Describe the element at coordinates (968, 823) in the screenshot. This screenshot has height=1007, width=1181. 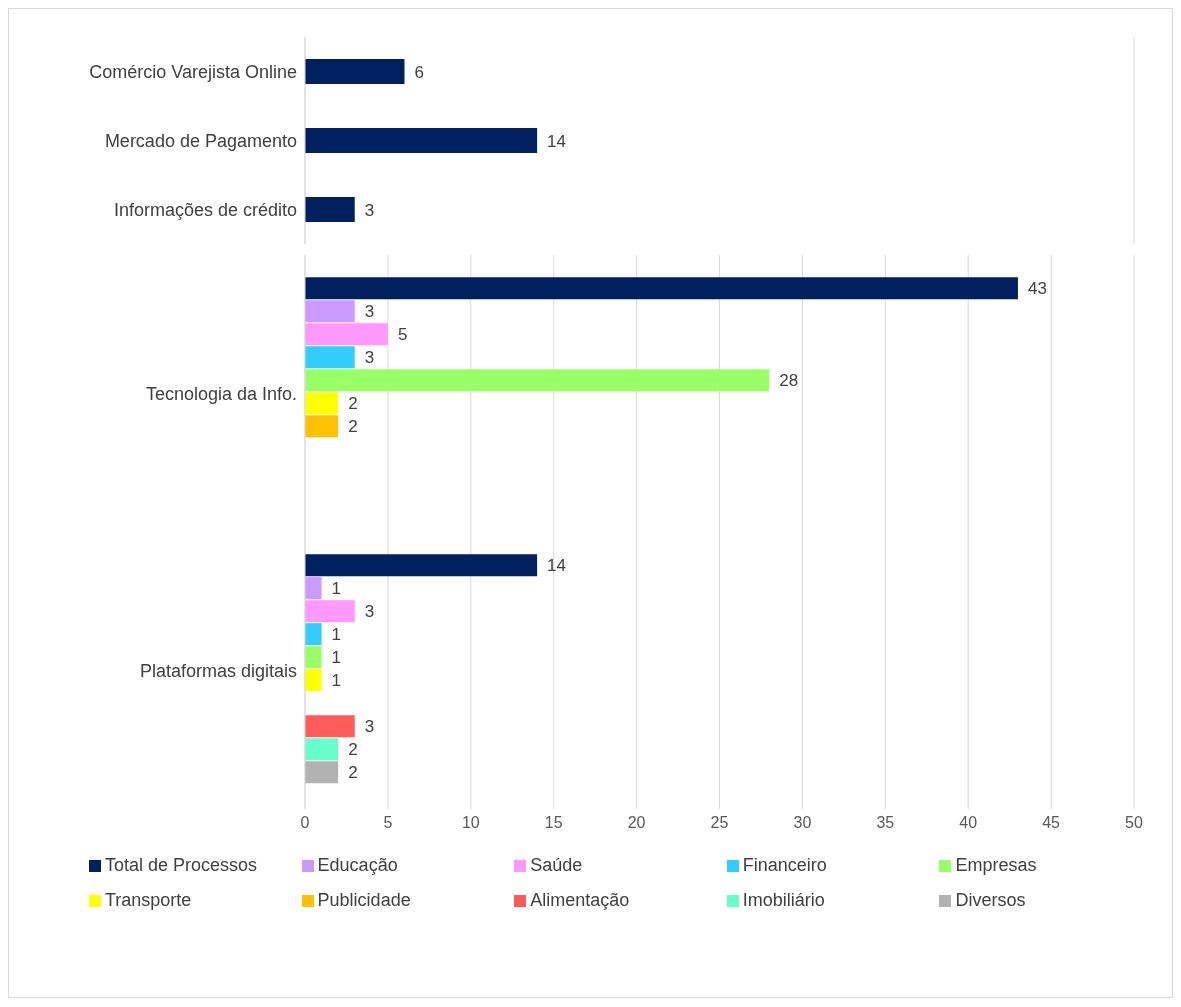
I see `x-tick-label: 40` at that location.